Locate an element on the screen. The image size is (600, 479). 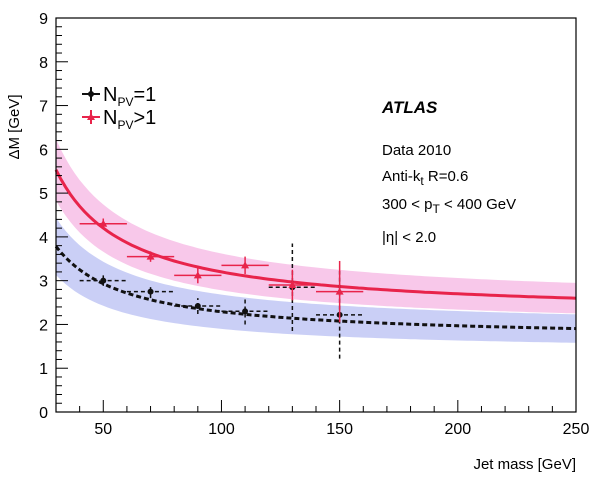
legend-marker-npv-gt1-tri is located at coordinates (91, 116).